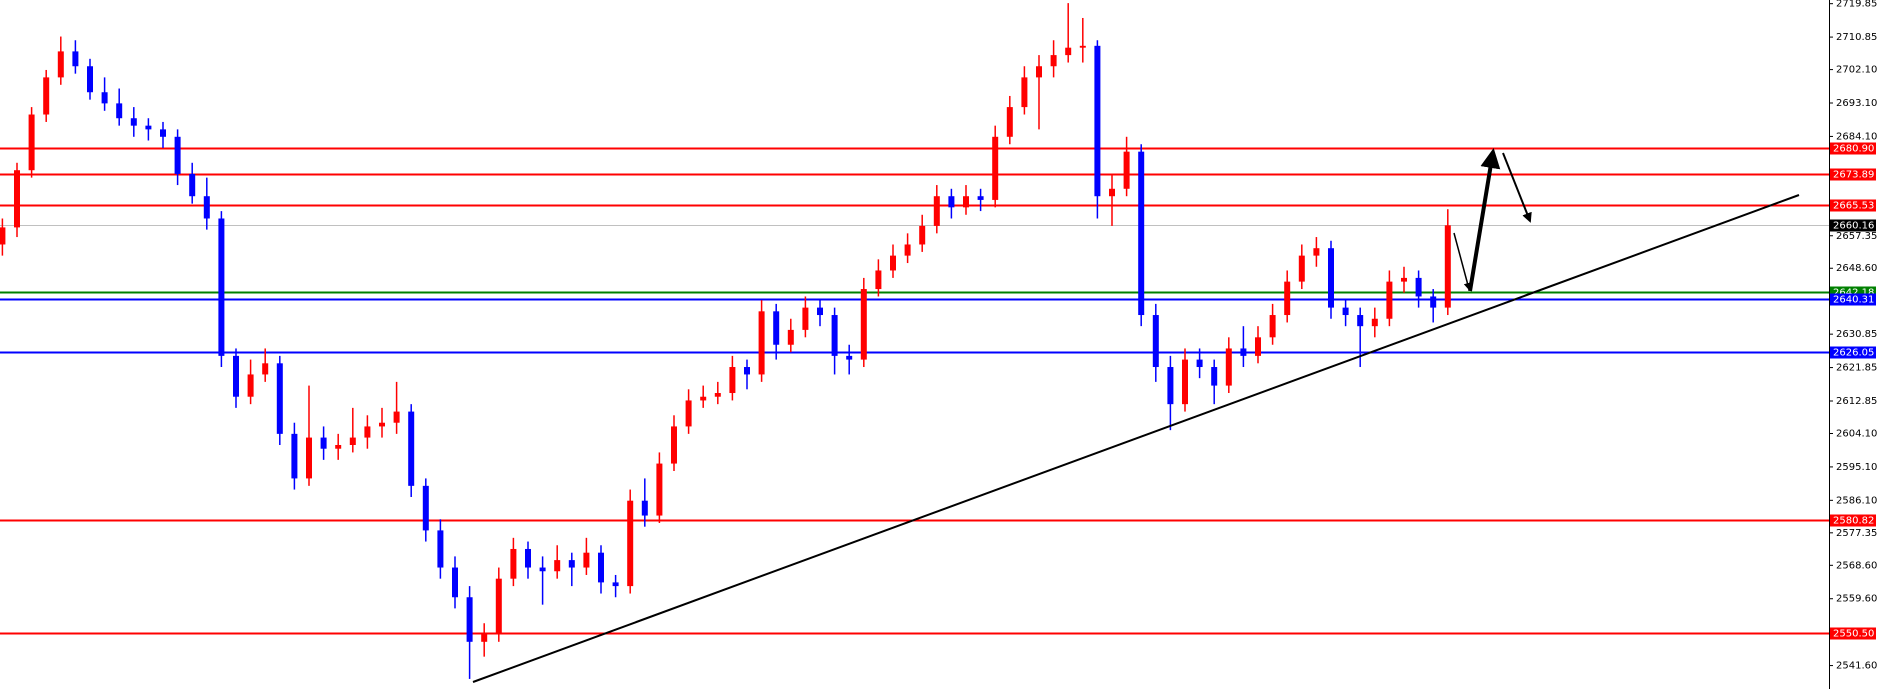  Describe the element at coordinates (1856, 401) in the screenshot. I see `y-tick-label: 2612.85` at that location.